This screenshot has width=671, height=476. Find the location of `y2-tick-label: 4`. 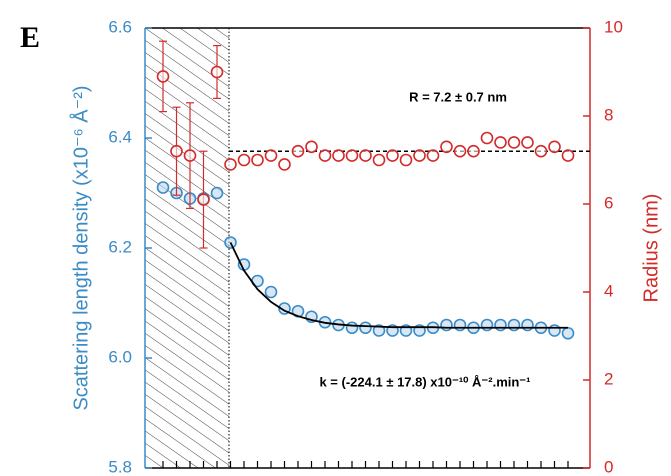

y2-tick-label: 4 is located at coordinates (608, 290).